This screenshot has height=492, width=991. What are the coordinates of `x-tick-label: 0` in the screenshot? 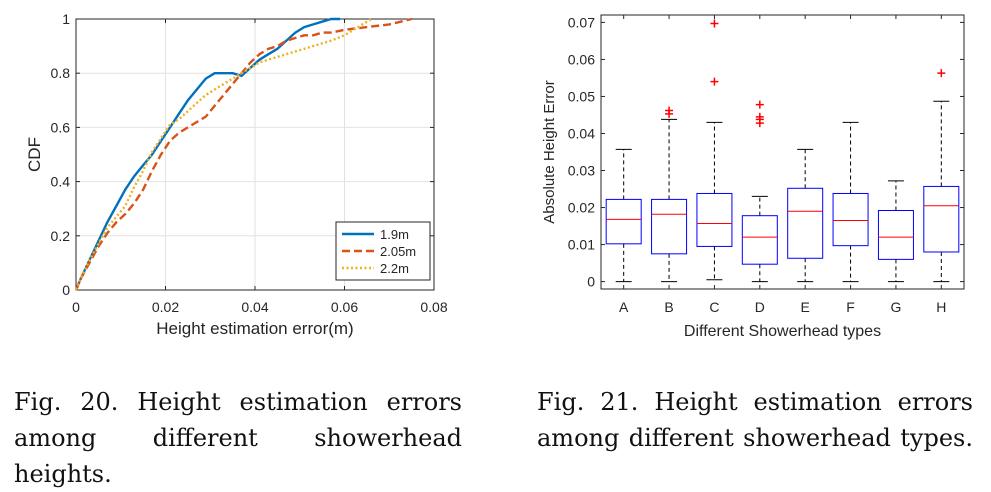 It's located at (76, 307).